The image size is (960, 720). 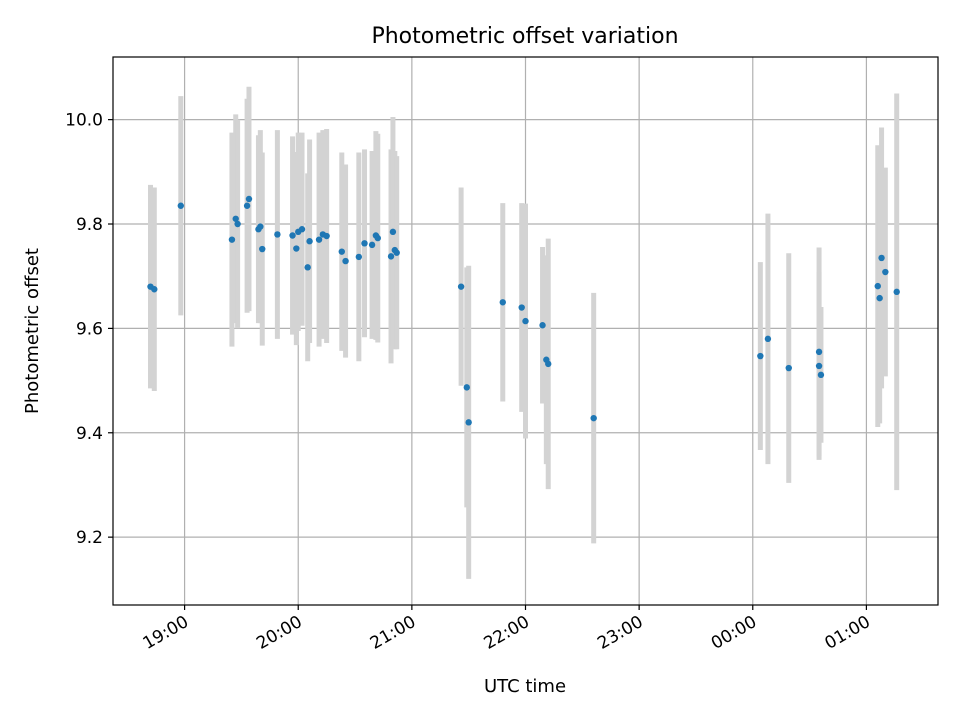 I want to click on y-axis-label: Photometric offset, so click(x=32, y=331).